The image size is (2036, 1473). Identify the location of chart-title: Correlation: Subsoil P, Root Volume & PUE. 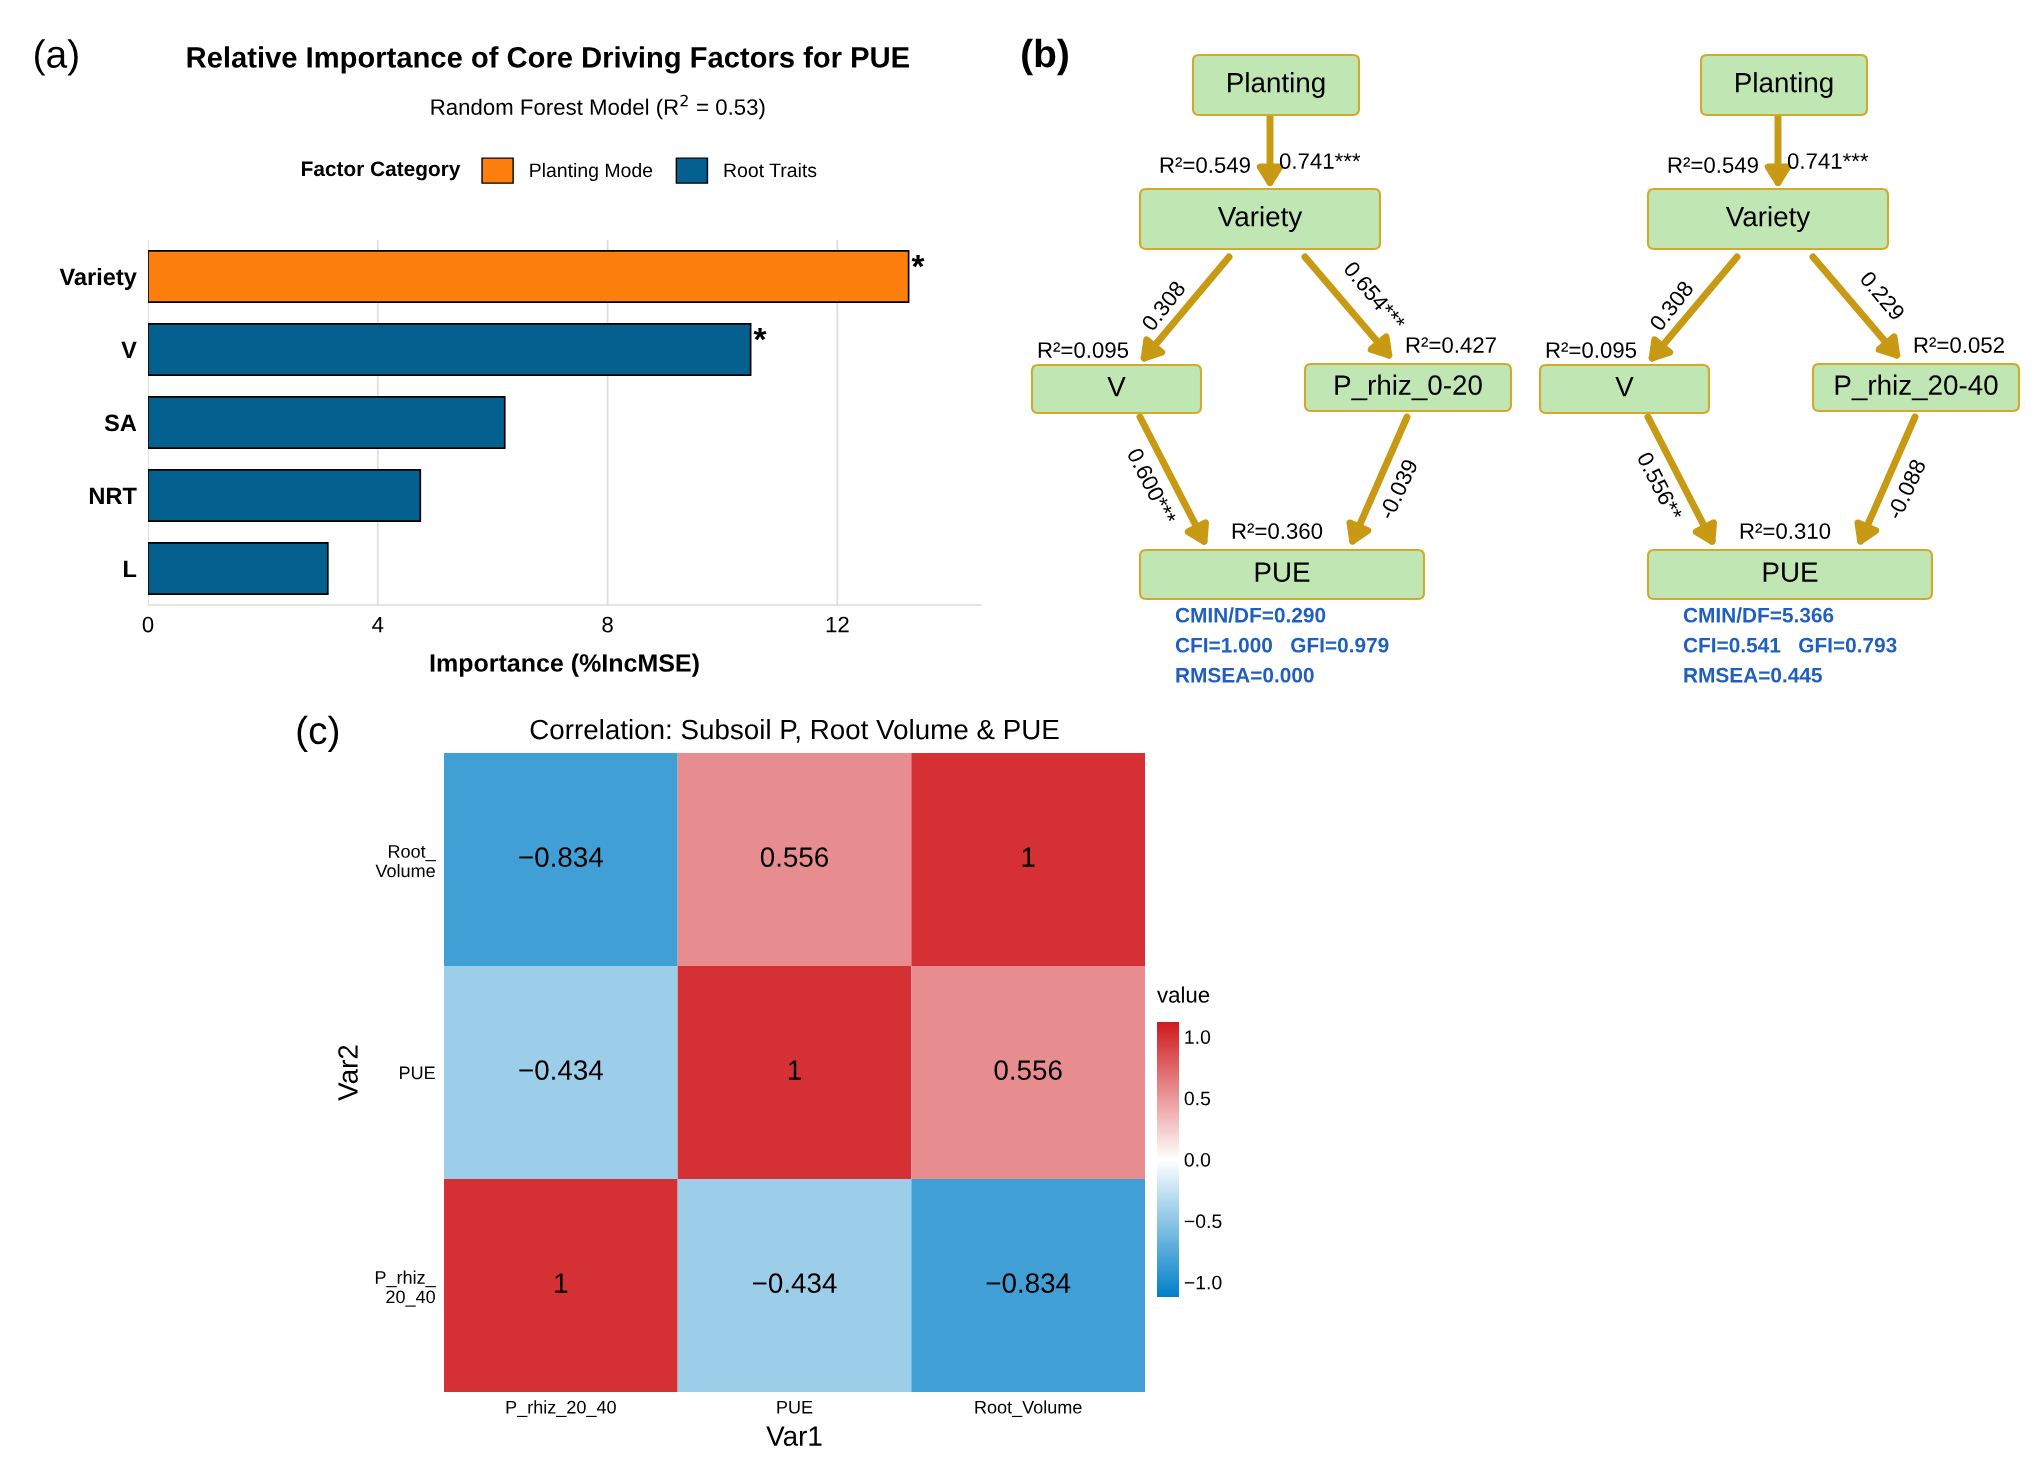
(794, 730).